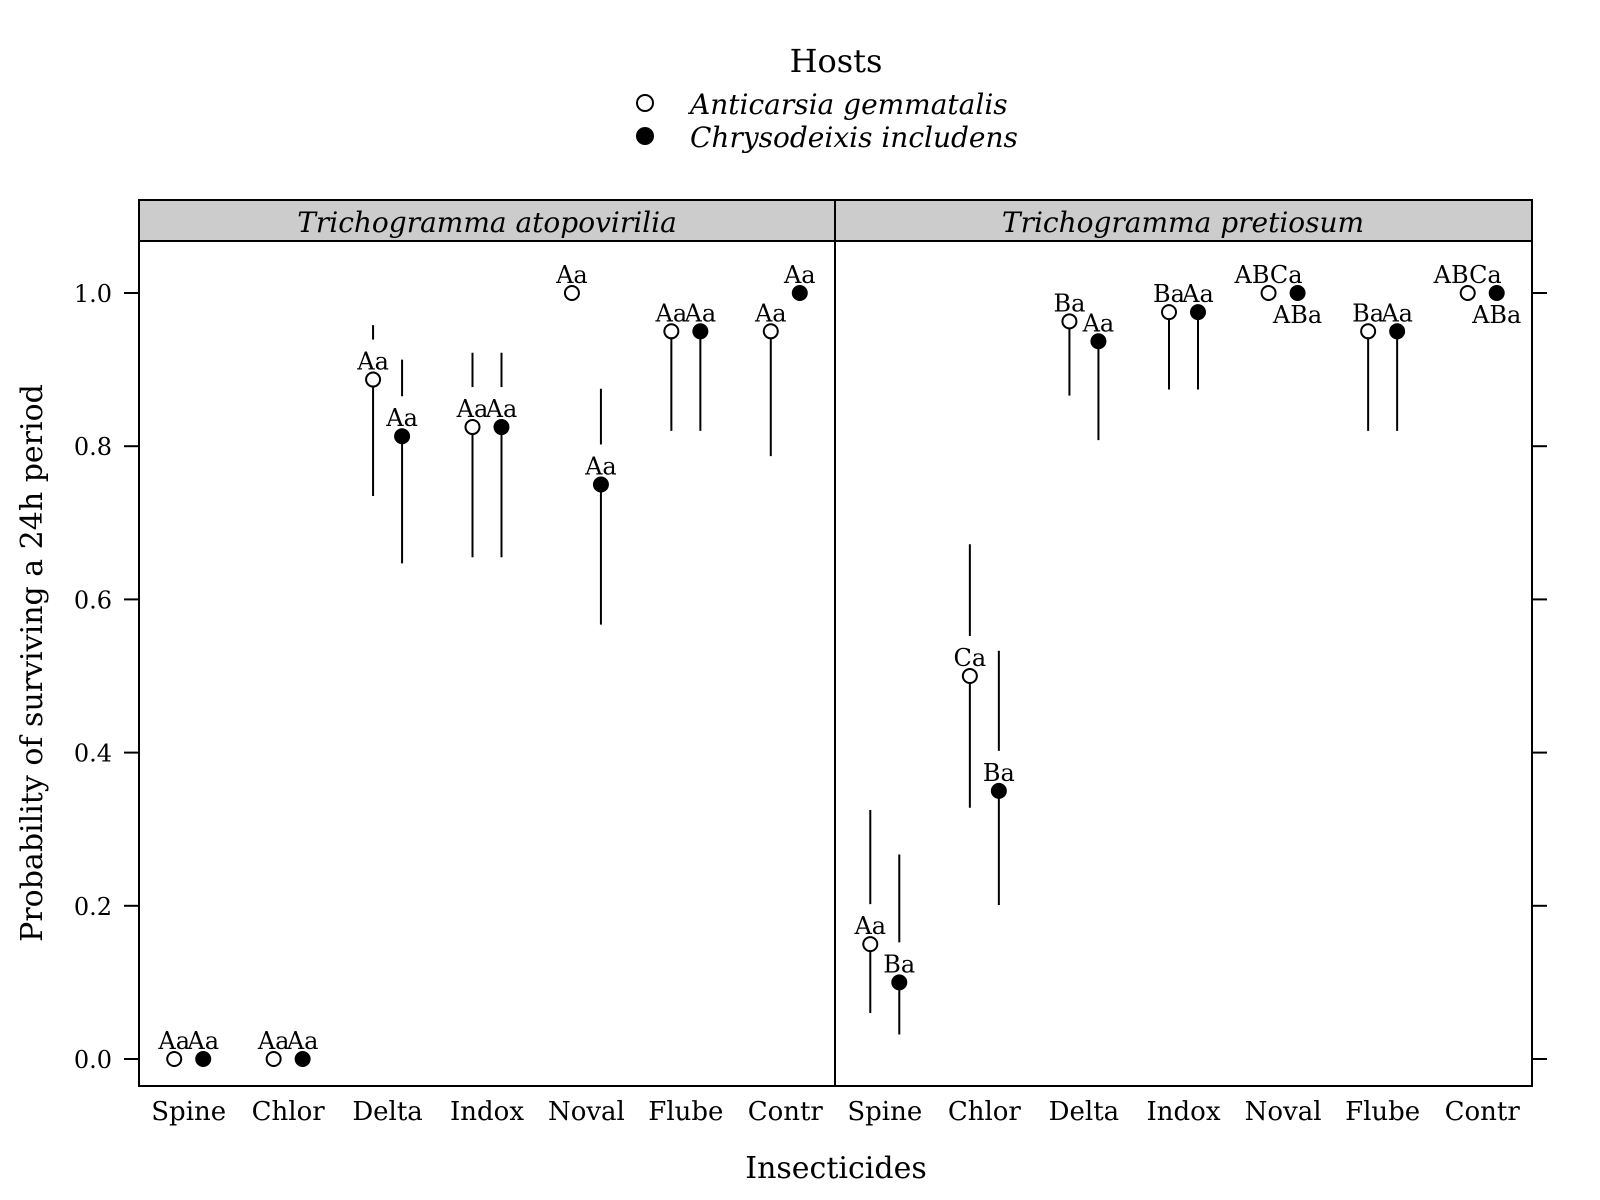  I want to click on y-axis-title: Probability of surviving a 24h period, so click(32, 663).